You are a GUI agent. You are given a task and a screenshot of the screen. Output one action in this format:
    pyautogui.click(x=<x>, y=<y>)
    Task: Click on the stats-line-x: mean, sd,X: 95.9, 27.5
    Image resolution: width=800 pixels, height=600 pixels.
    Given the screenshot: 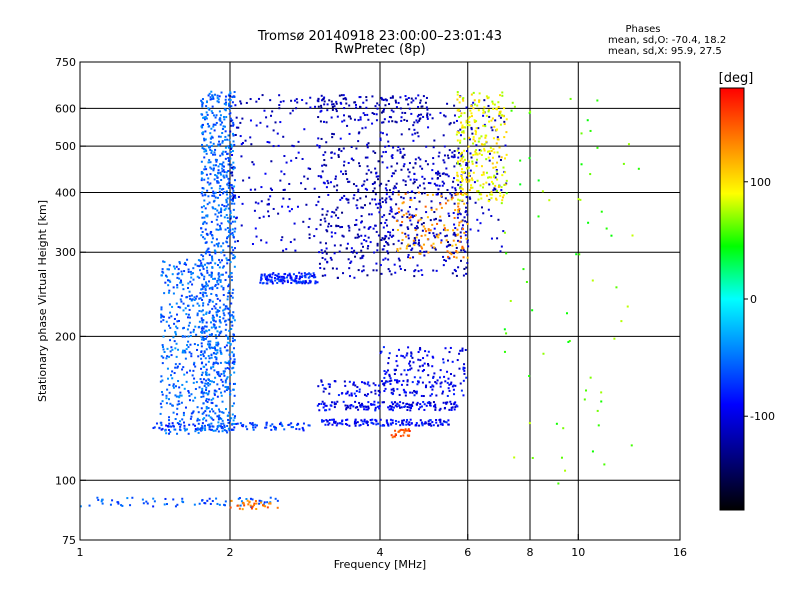 What is the action you would take?
    pyautogui.click(x=665, y=51)
    